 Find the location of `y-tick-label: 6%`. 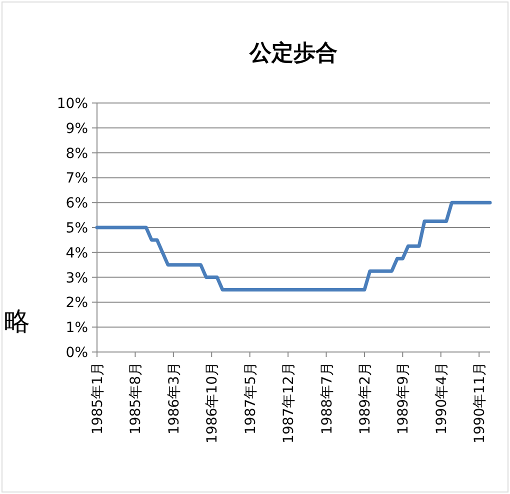

y-tick-label: 6% is located at coordinates (77, 204).